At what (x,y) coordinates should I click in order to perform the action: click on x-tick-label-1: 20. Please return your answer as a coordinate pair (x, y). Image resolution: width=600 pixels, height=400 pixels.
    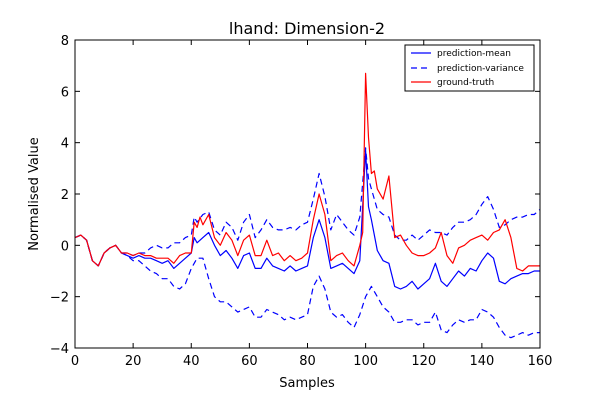
    Looking at the image, I should click on (133, 361).